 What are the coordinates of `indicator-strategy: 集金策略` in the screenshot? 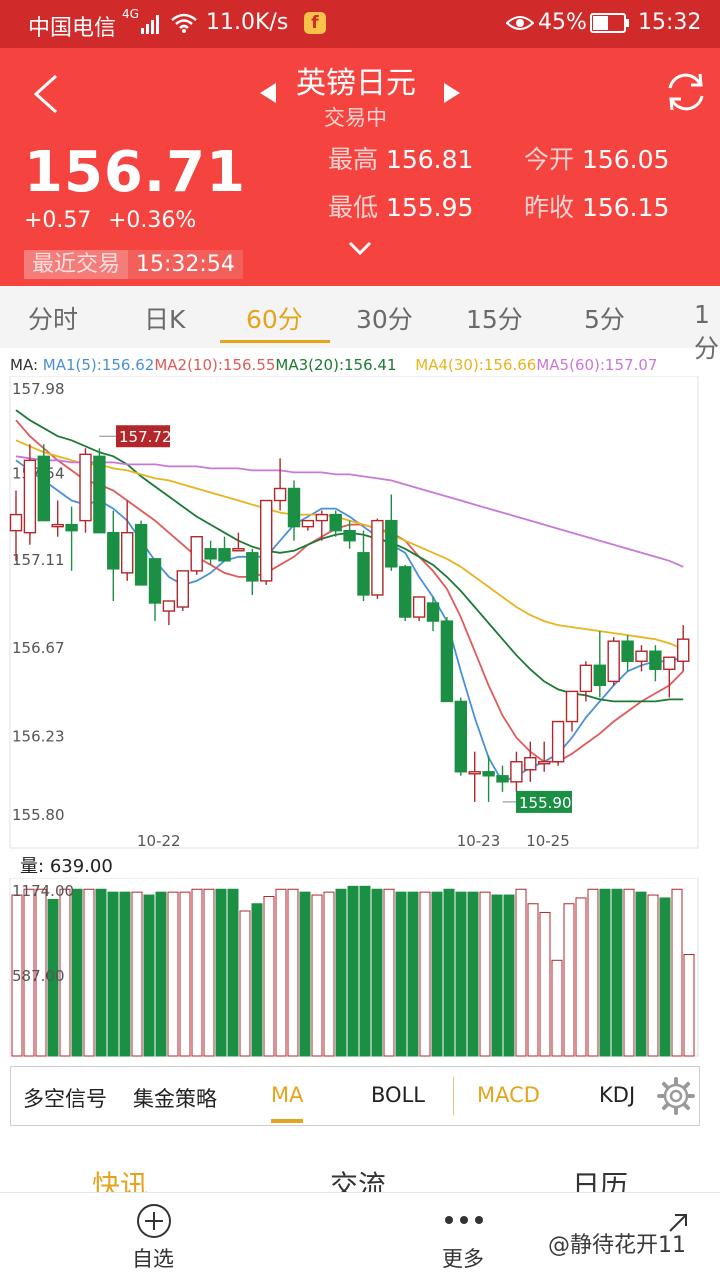 It's located at (175, 1099).